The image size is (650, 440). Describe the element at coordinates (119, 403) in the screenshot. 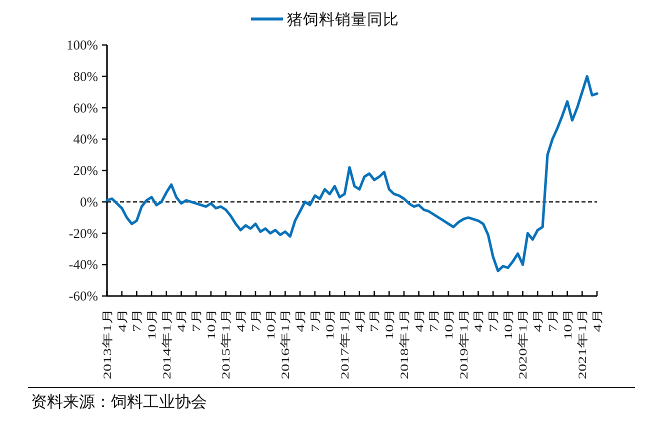

I see `text: 资料来源：饲料工业协会` at that location.